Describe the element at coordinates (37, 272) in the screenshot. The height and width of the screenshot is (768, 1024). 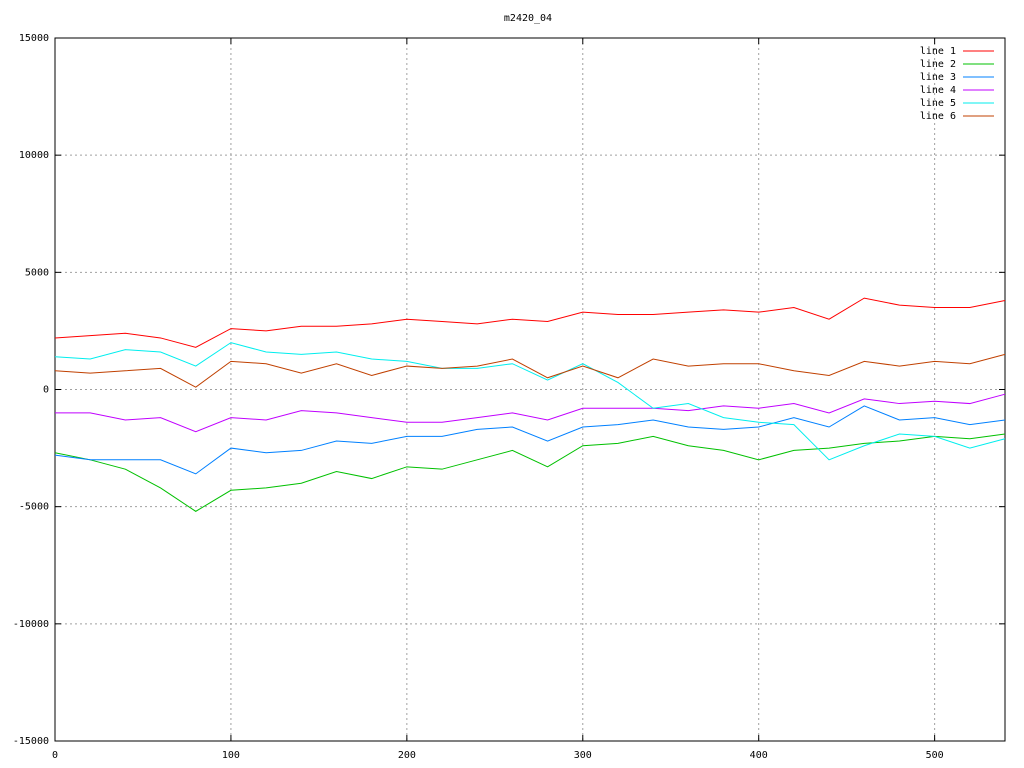
I see `y-tick-label: 5000` at that location.